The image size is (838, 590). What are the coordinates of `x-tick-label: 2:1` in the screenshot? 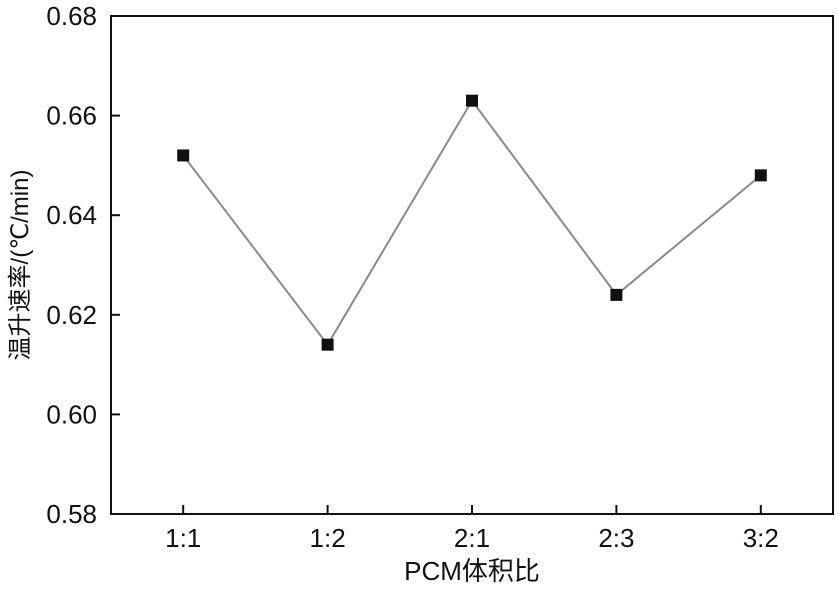 It's located at (472, 538).